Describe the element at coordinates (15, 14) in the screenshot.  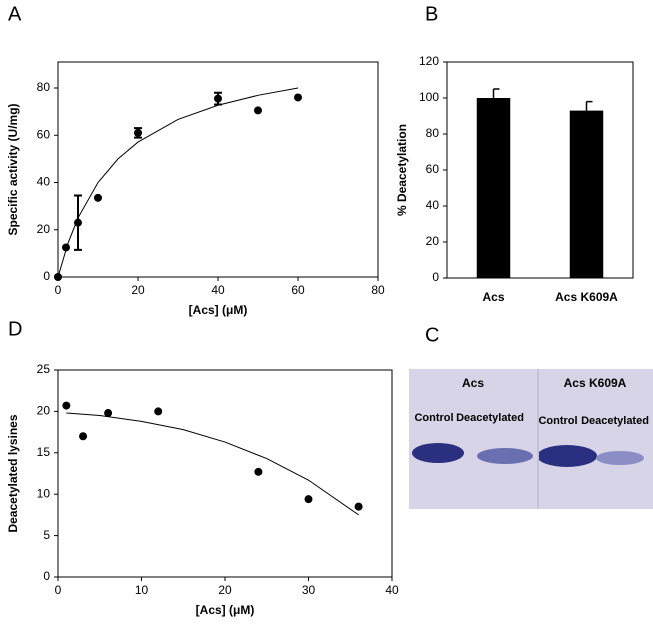
I see `panel-label: A` at that location.